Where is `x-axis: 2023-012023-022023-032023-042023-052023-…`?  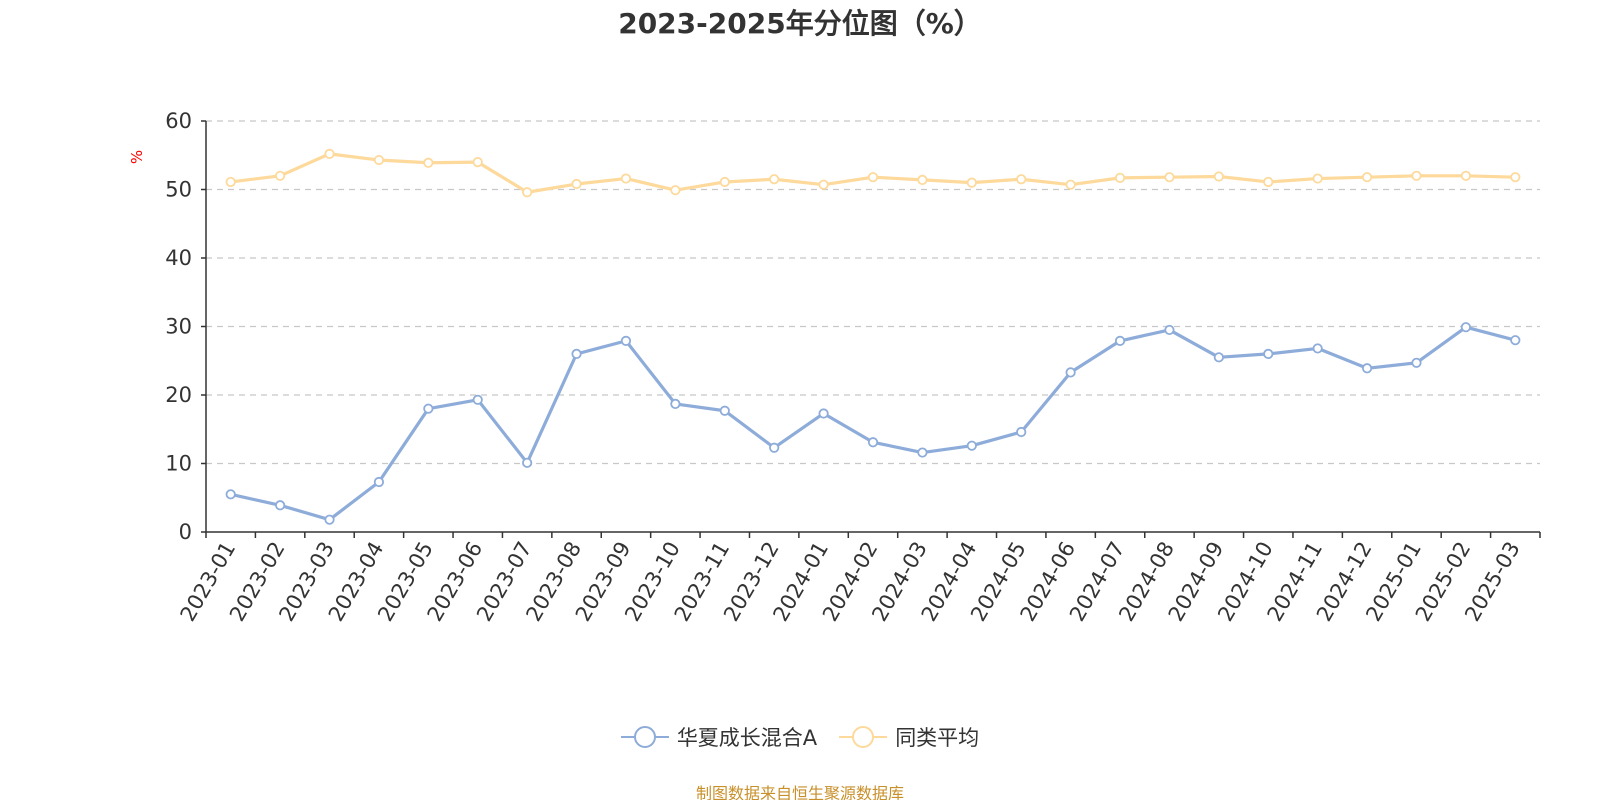 x-axis: 2023-012023-022023-032023-042023-052023-… is located at coordinates (858, 578).